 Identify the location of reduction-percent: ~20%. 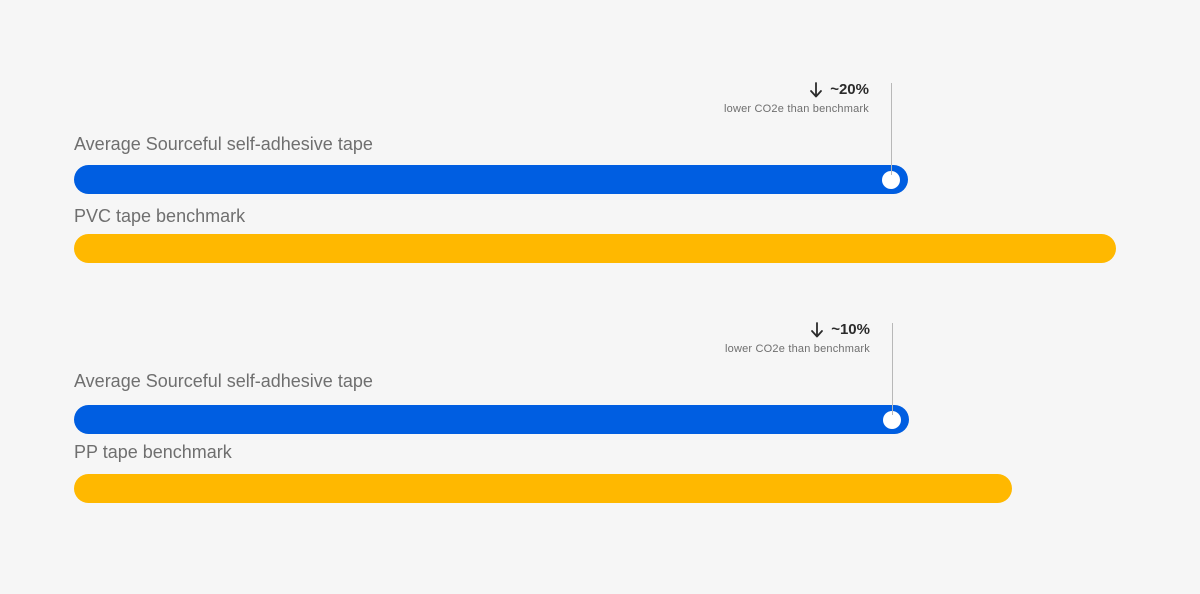
(849, 89).